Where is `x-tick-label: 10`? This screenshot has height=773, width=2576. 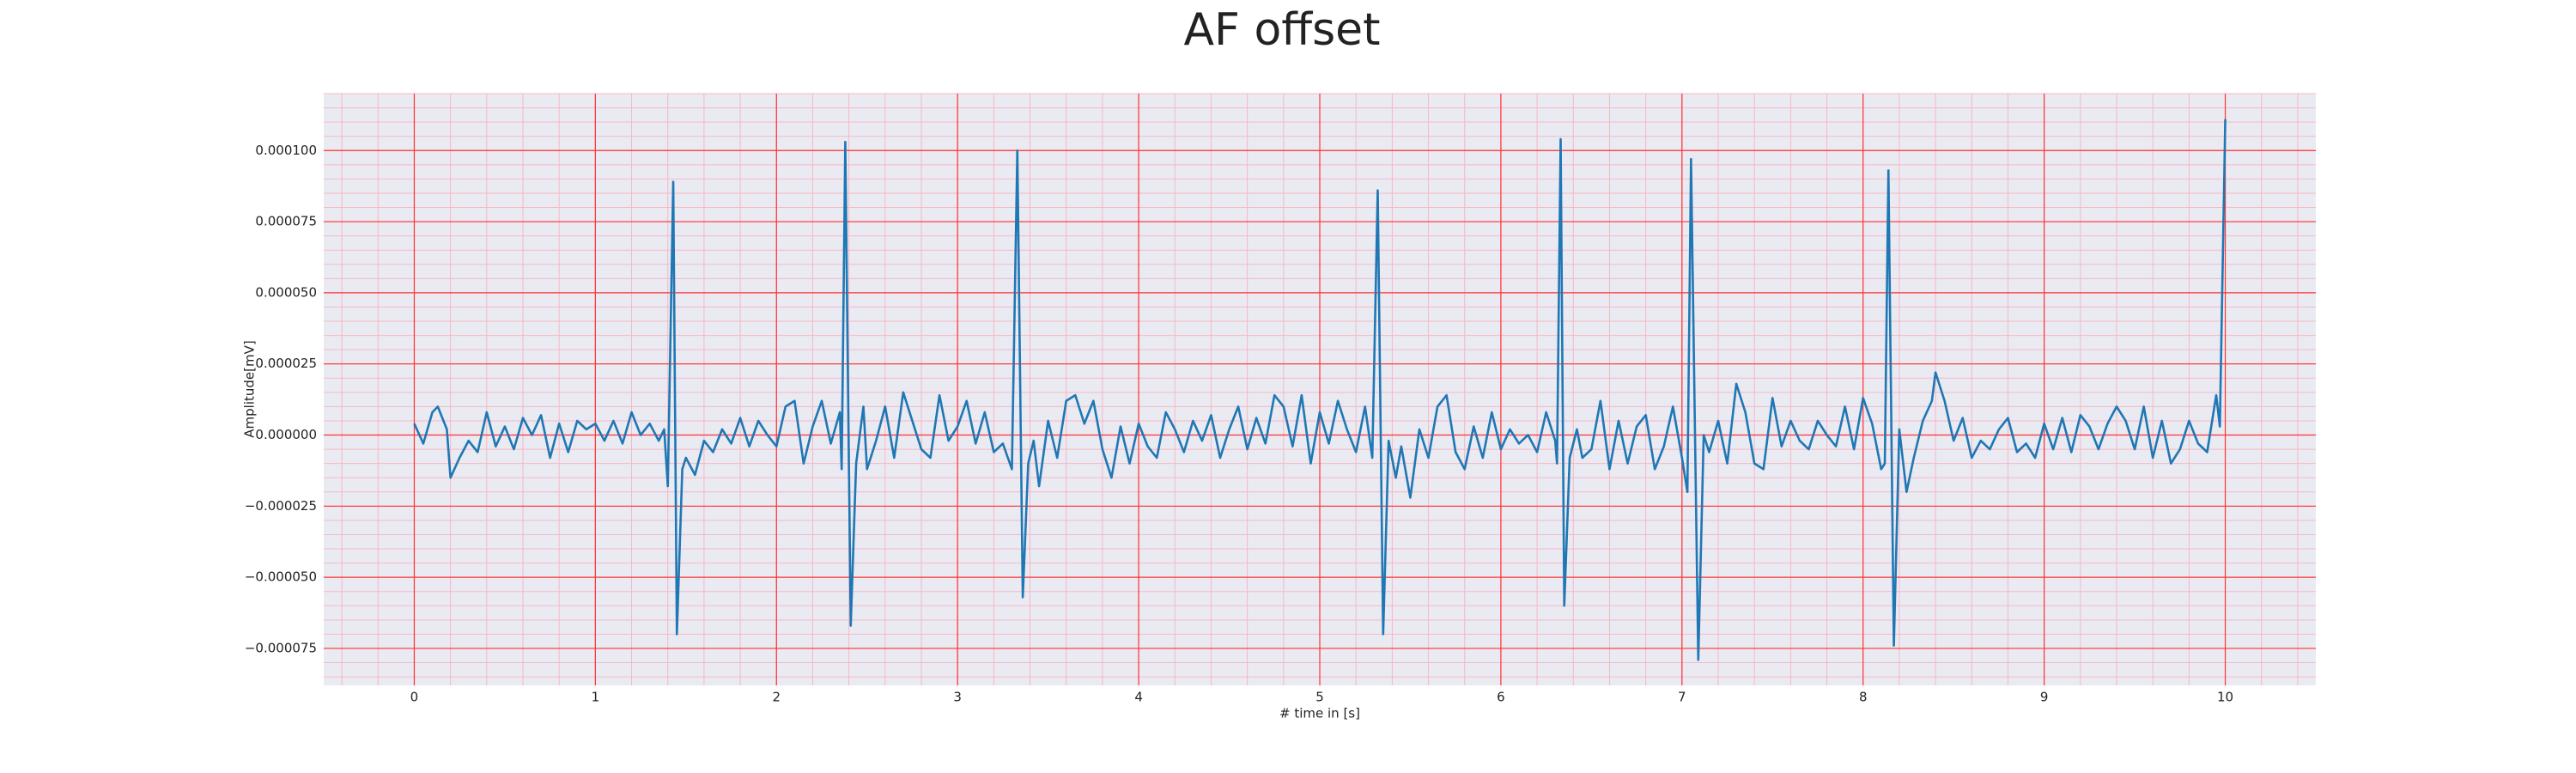 x-tick-label: 10 is located at coordinates (2225, 697).